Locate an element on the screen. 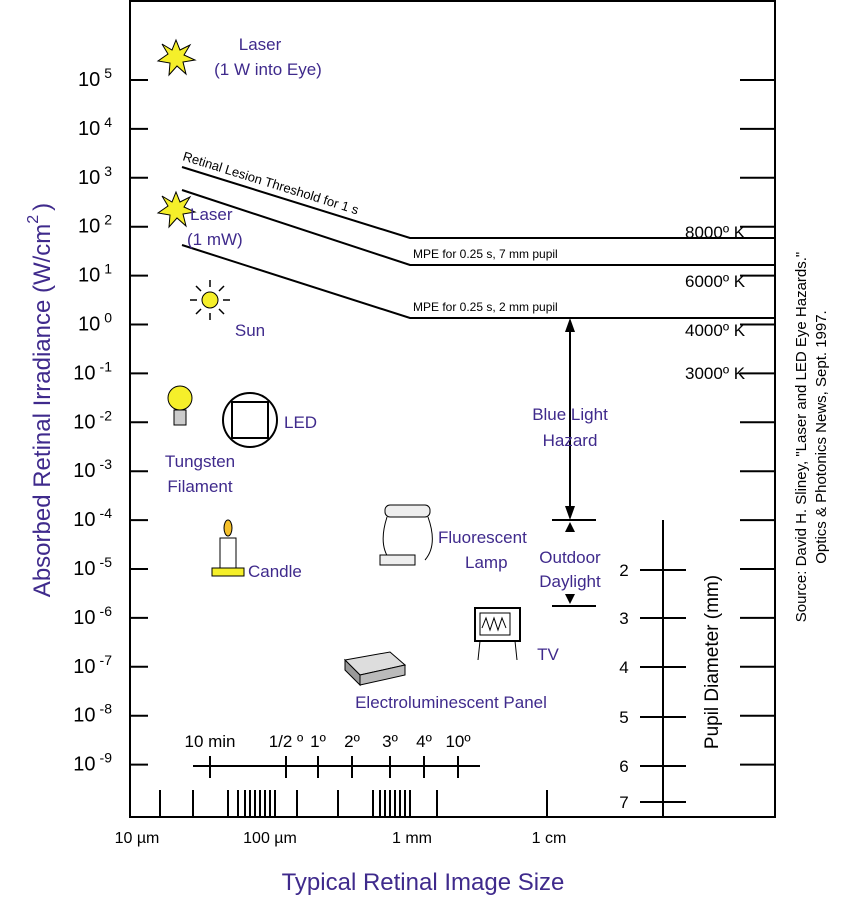 Image resolution: width=851 pixels, height=905 pixels. pupil-tick-label: 4 is located at coordinates (623, 667).